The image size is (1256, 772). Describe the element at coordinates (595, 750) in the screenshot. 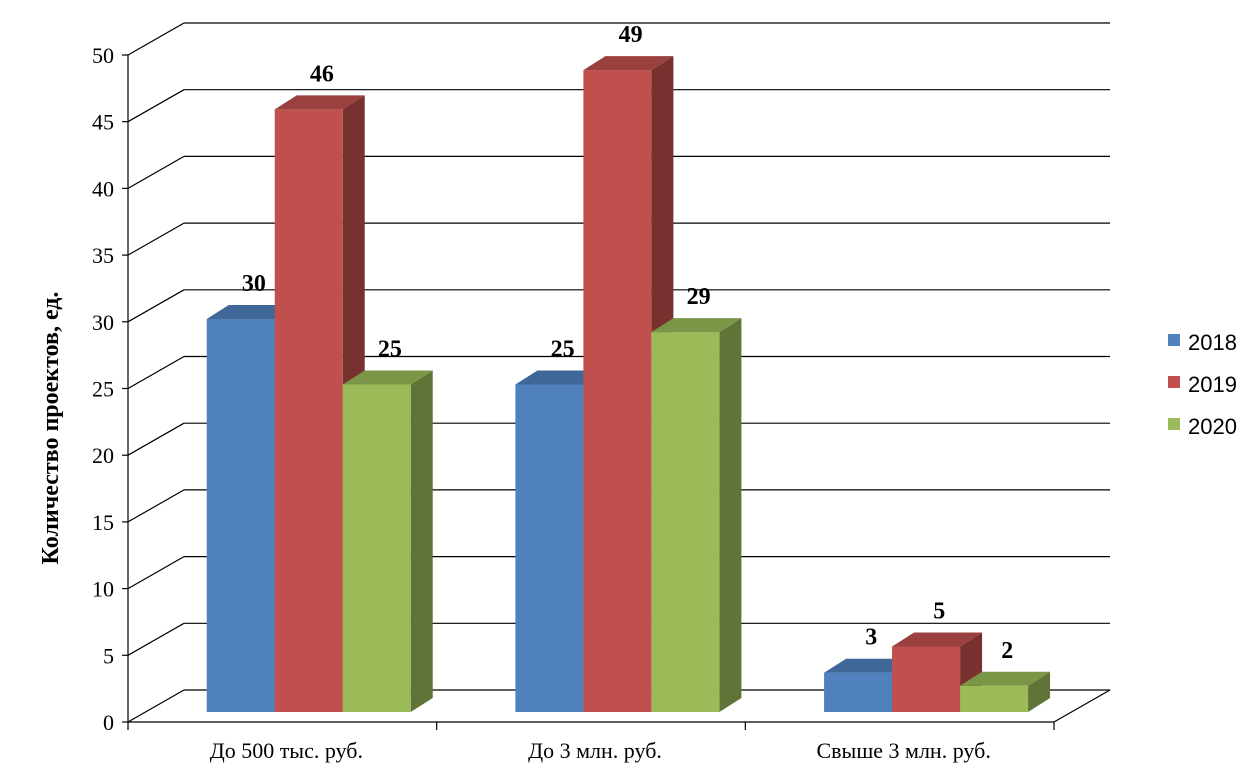

I see `x-category-label: До 3 млн. руб.` at that location.